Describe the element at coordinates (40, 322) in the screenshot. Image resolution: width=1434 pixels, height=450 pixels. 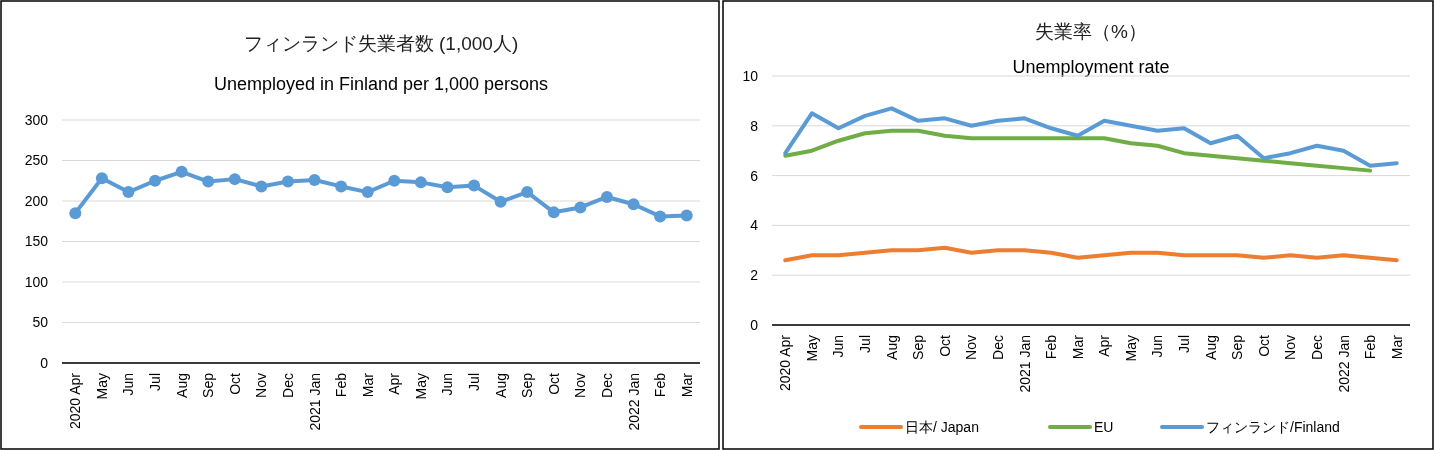
I see `y-tick-label: 50` at that location.